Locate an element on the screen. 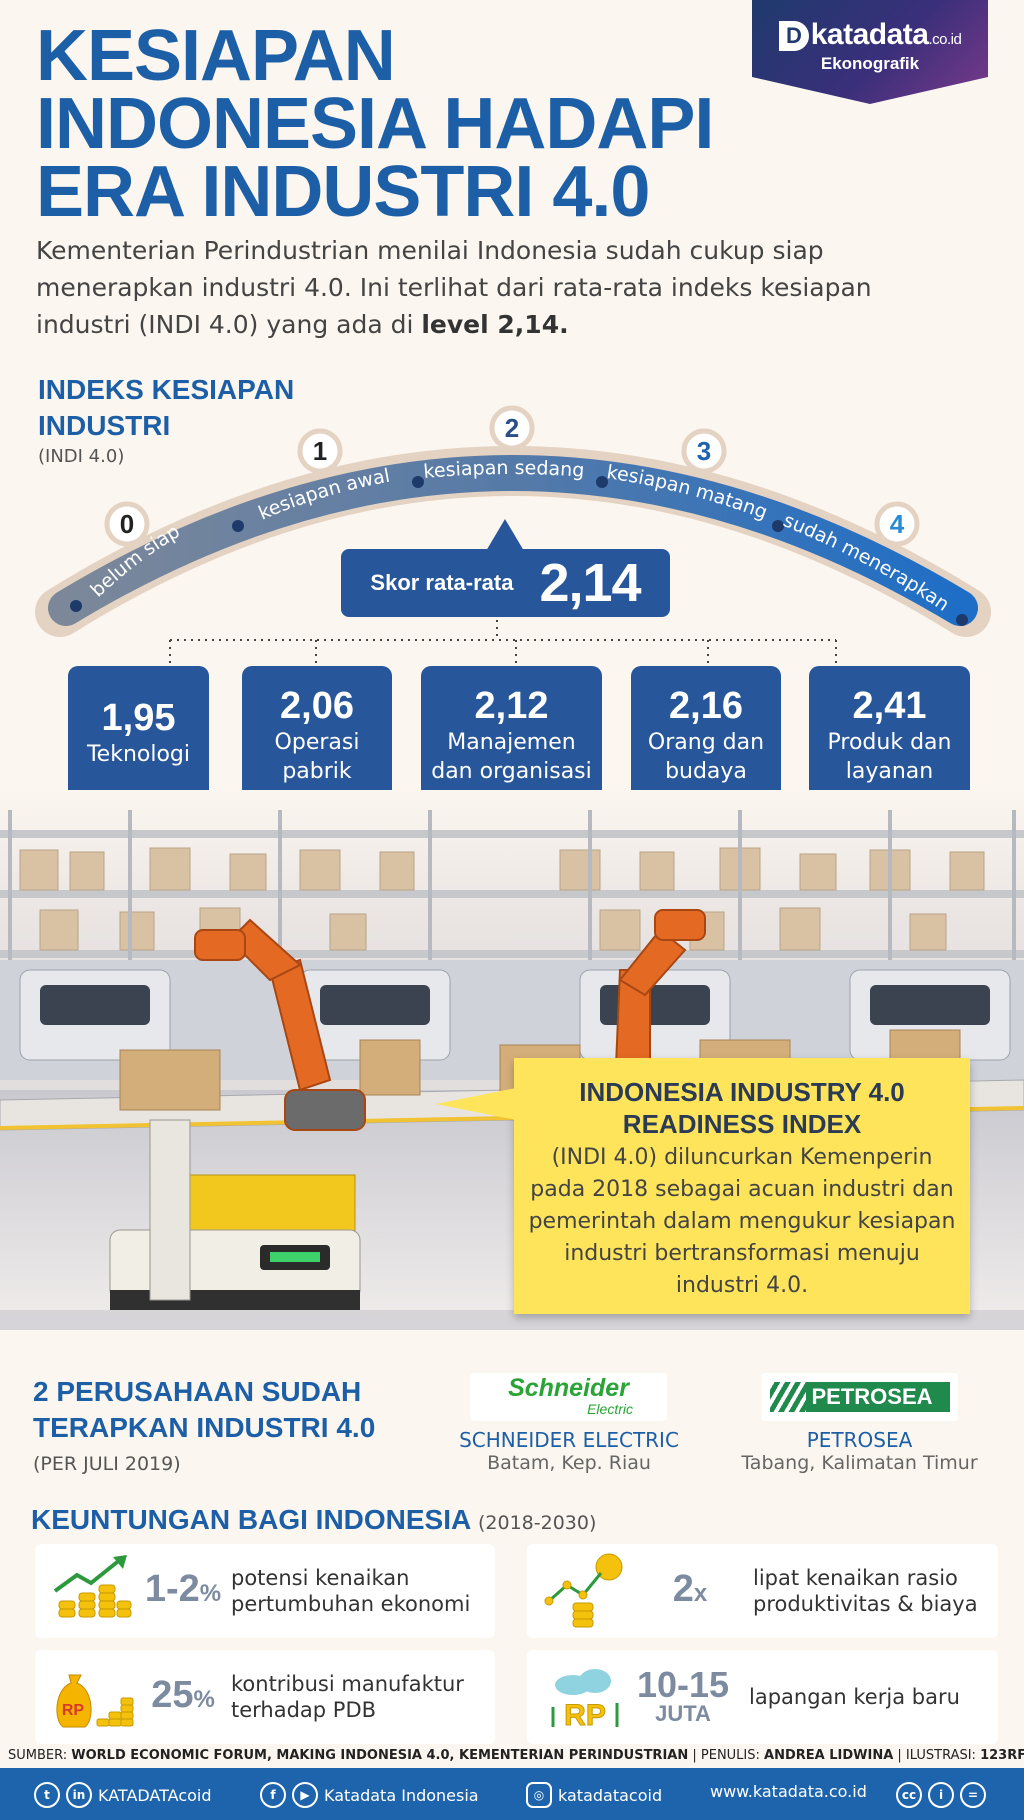 The height and width of the screenshot is (1820, 1024). dimension-label: Operasi pabrik is located at coordinates (317, 757).